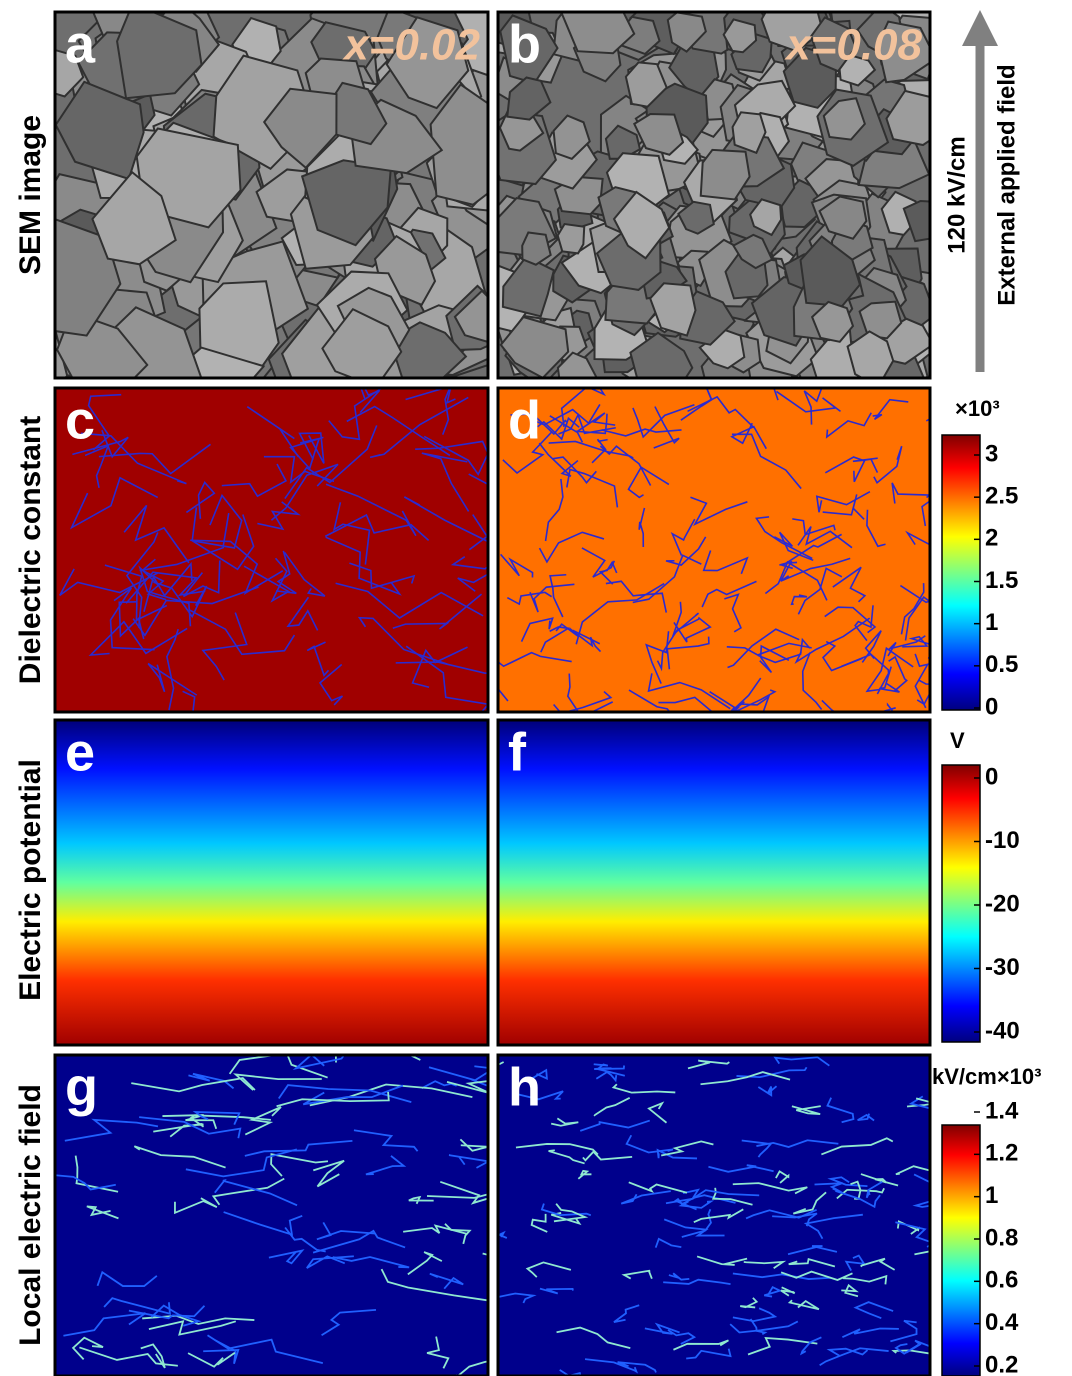 This screenshot has width=1072, height=1376. I want to click on panel: a x=0.02, so click(271, 195).